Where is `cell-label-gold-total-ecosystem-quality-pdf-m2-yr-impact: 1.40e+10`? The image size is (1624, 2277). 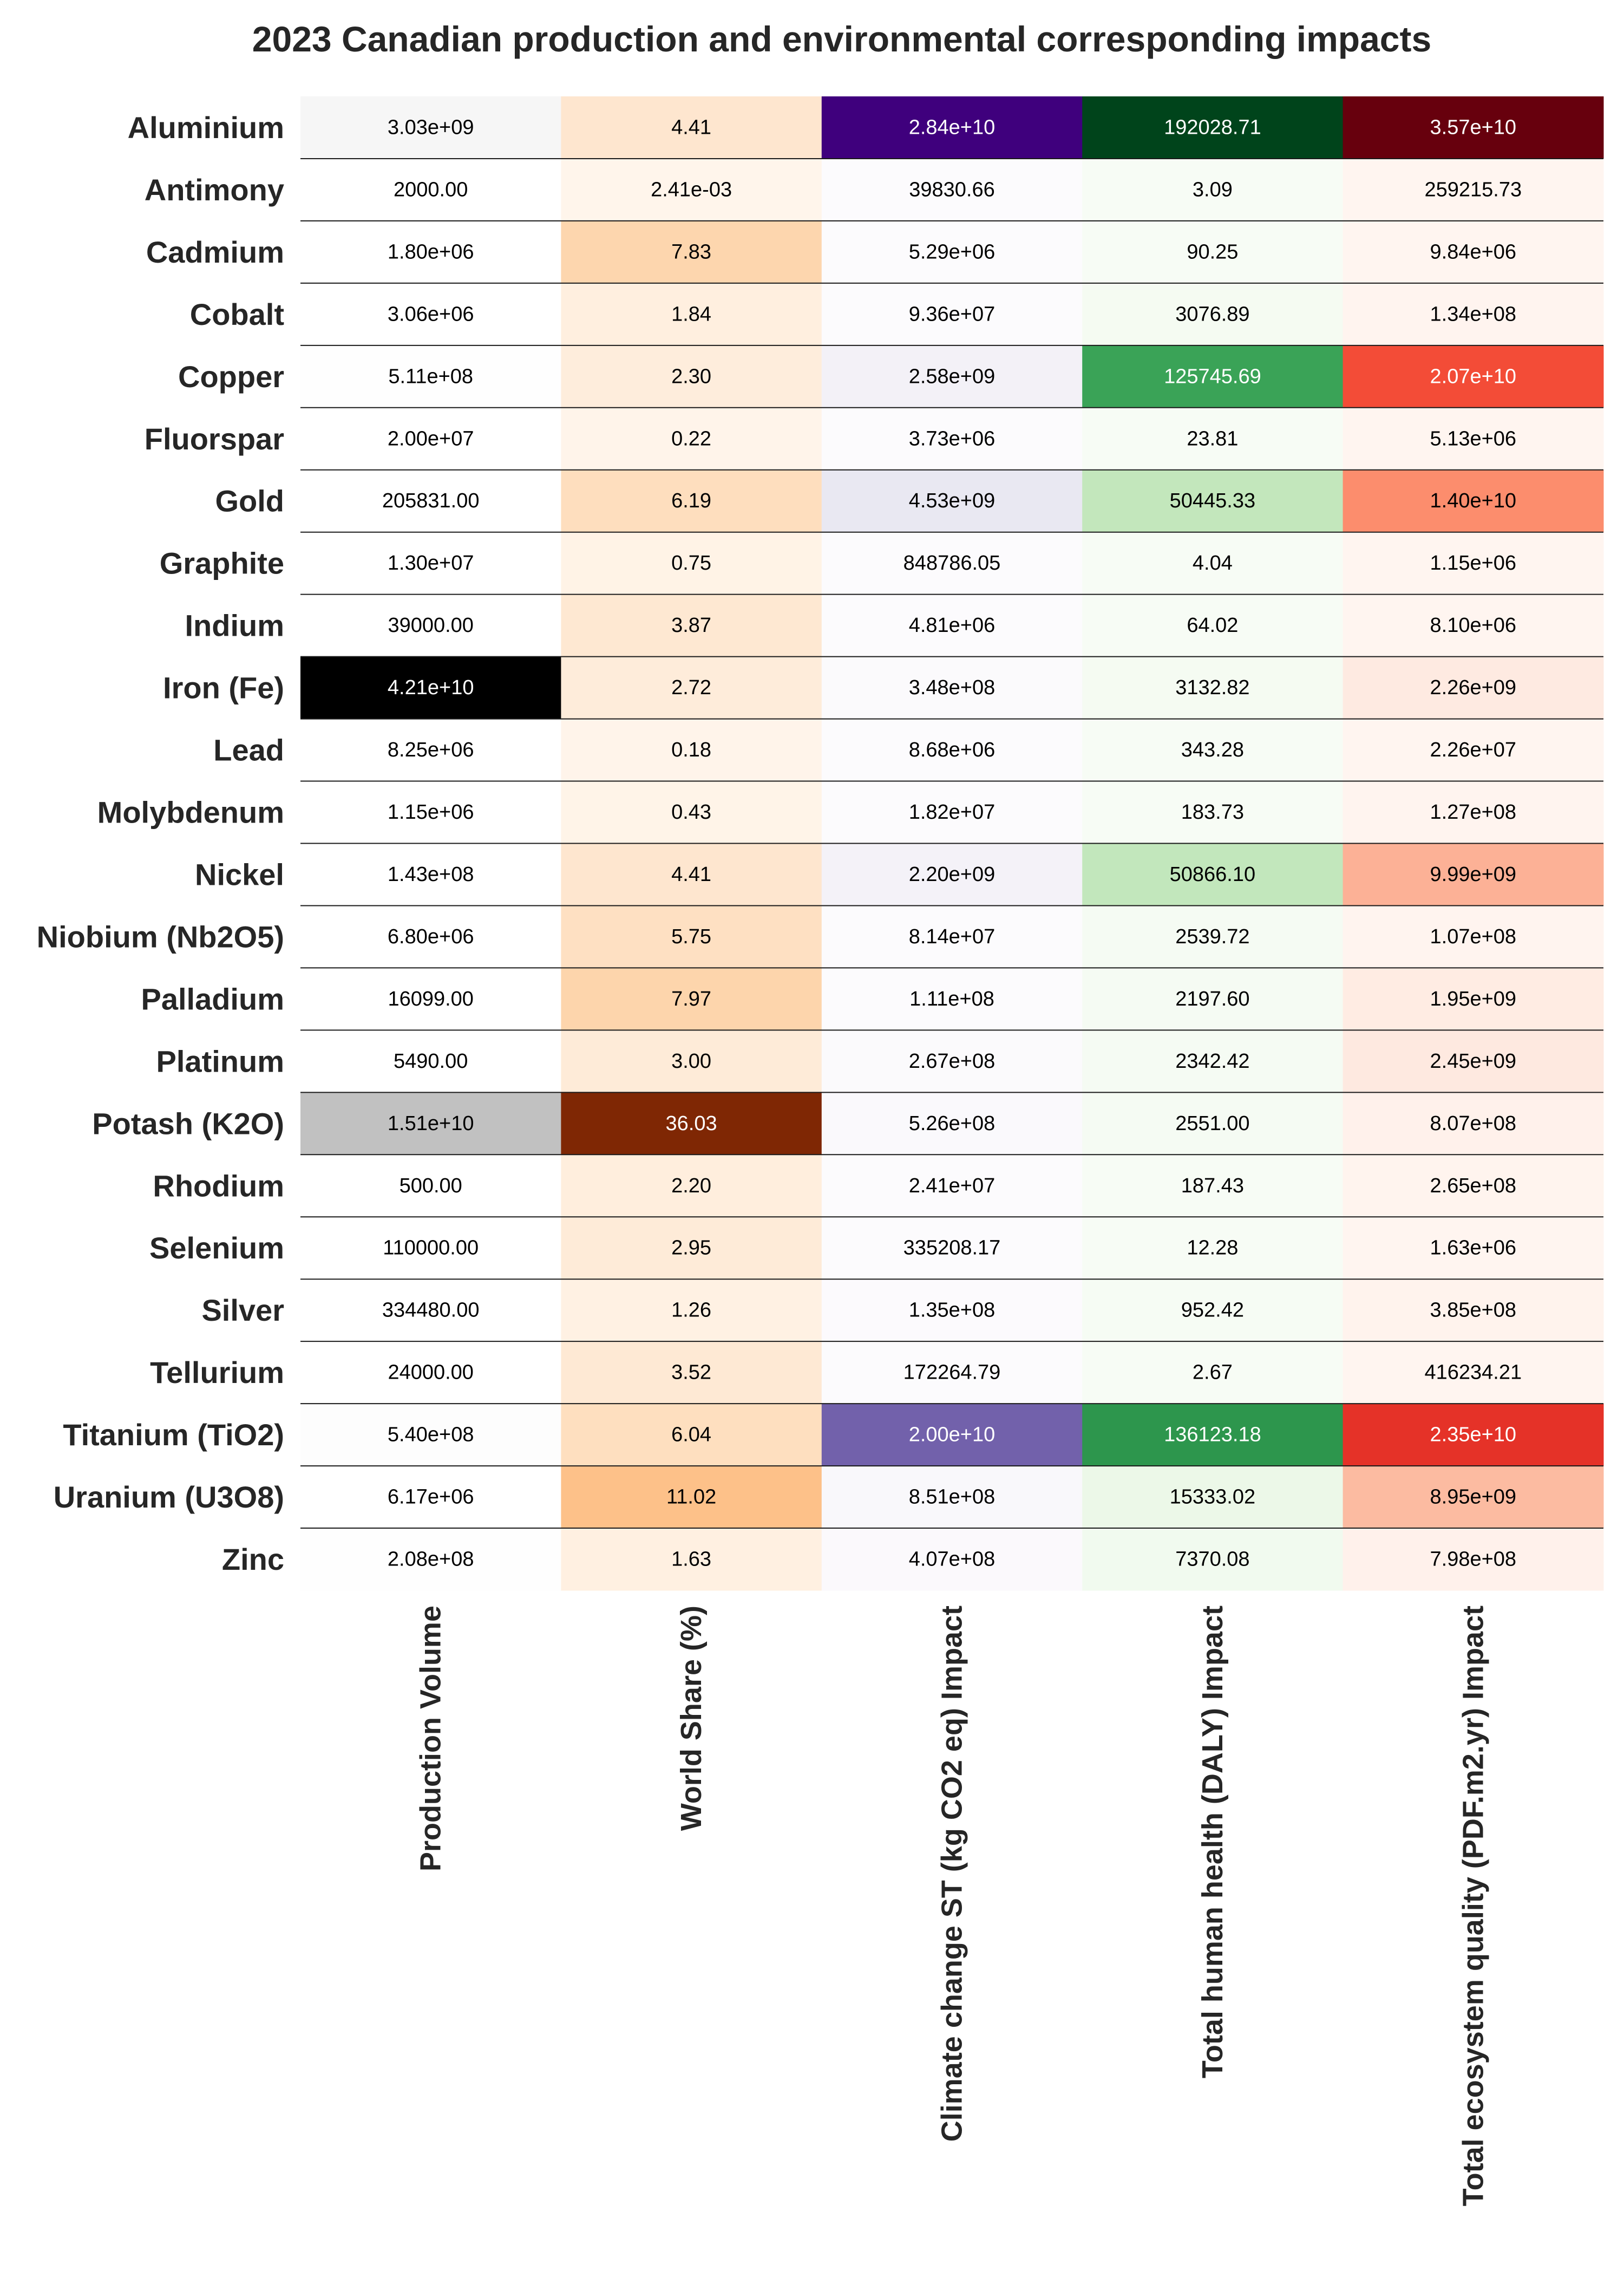 cell-label-gold-total-ecosystem-quality-pdf-m2-yr-impact: 1.40e+10 is located at coordinates (1473, 501).